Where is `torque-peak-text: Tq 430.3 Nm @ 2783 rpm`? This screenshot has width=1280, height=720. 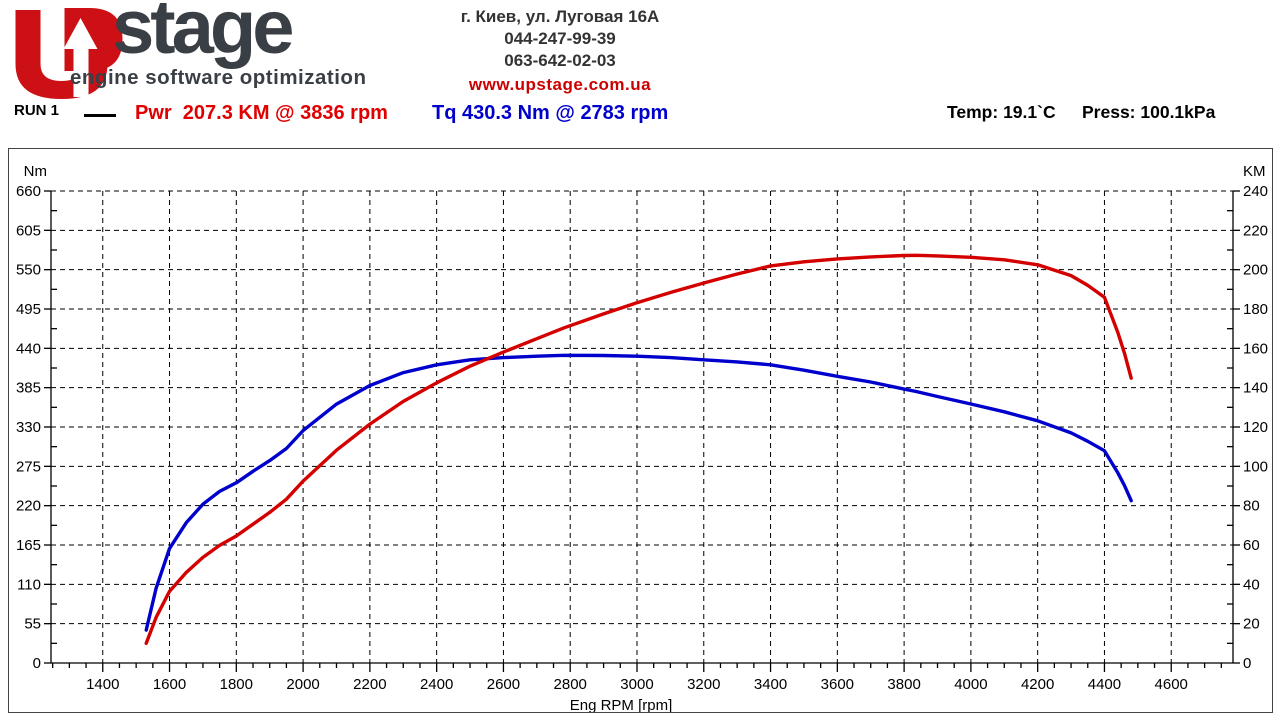 torque-peak-text: Tq 430.3 Nm @ 2783 rpm is located at coordinates (550, 113).